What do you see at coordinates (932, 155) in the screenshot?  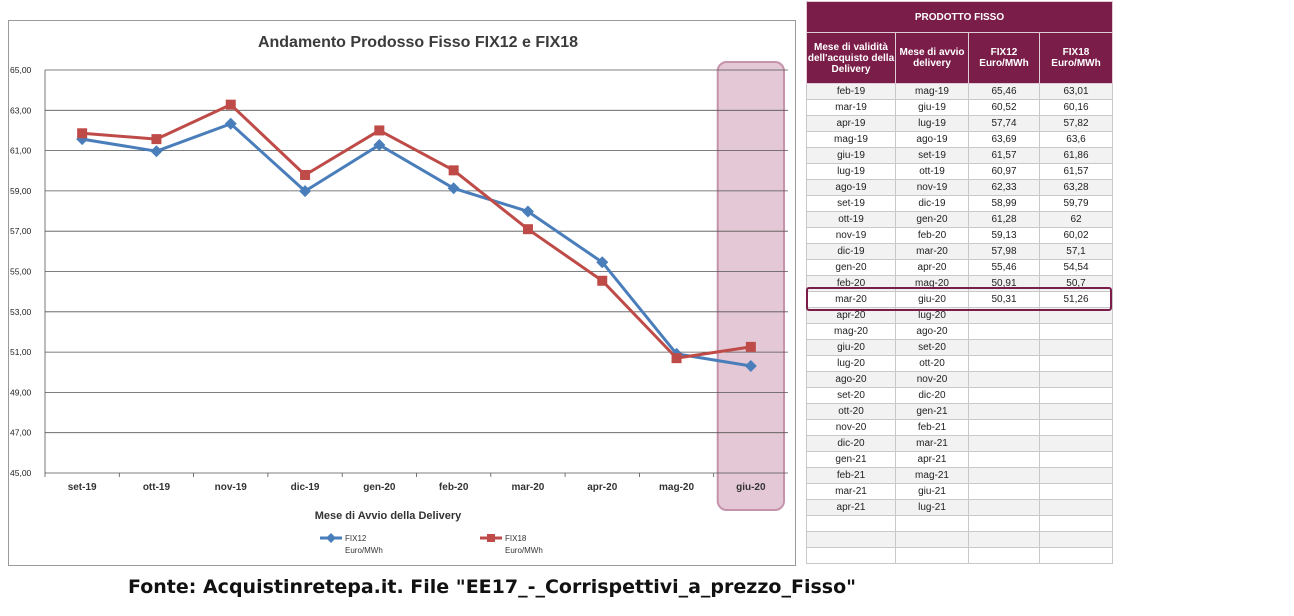 I see `cell-start-month: set-19` at bounding box center [932, 155].